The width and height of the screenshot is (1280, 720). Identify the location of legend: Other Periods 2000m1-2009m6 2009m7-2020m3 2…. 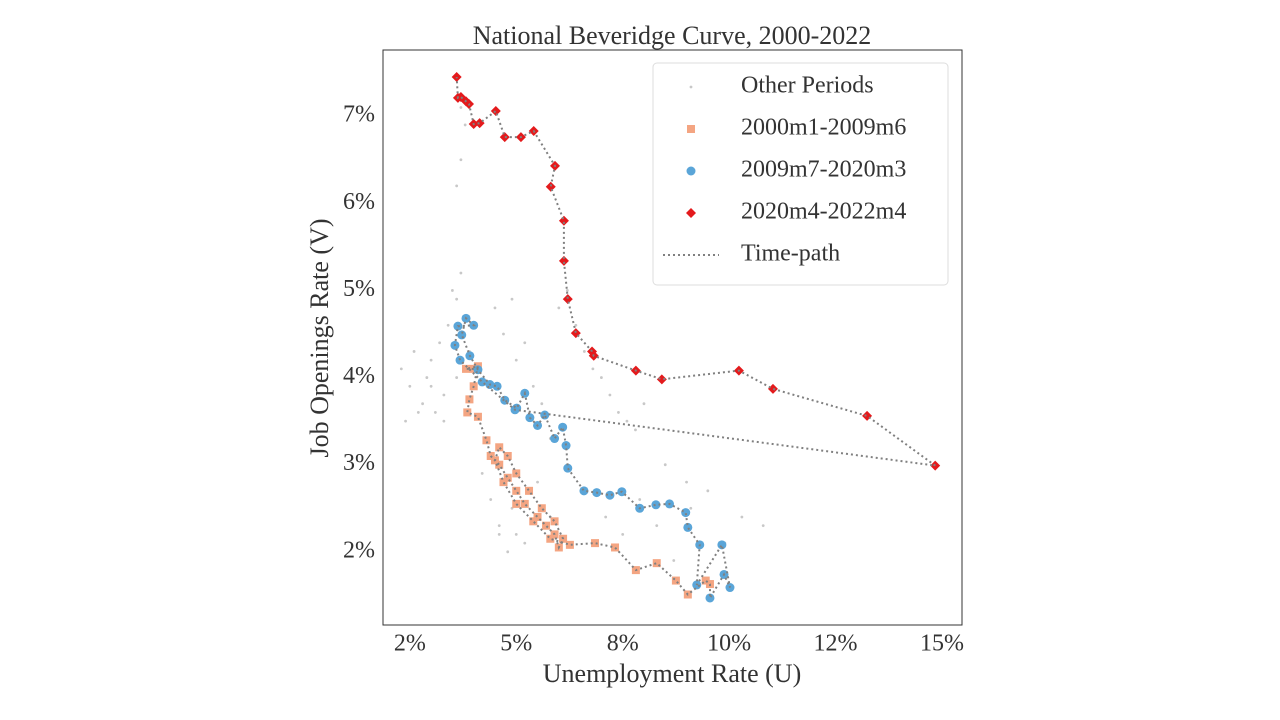
(800, 174).